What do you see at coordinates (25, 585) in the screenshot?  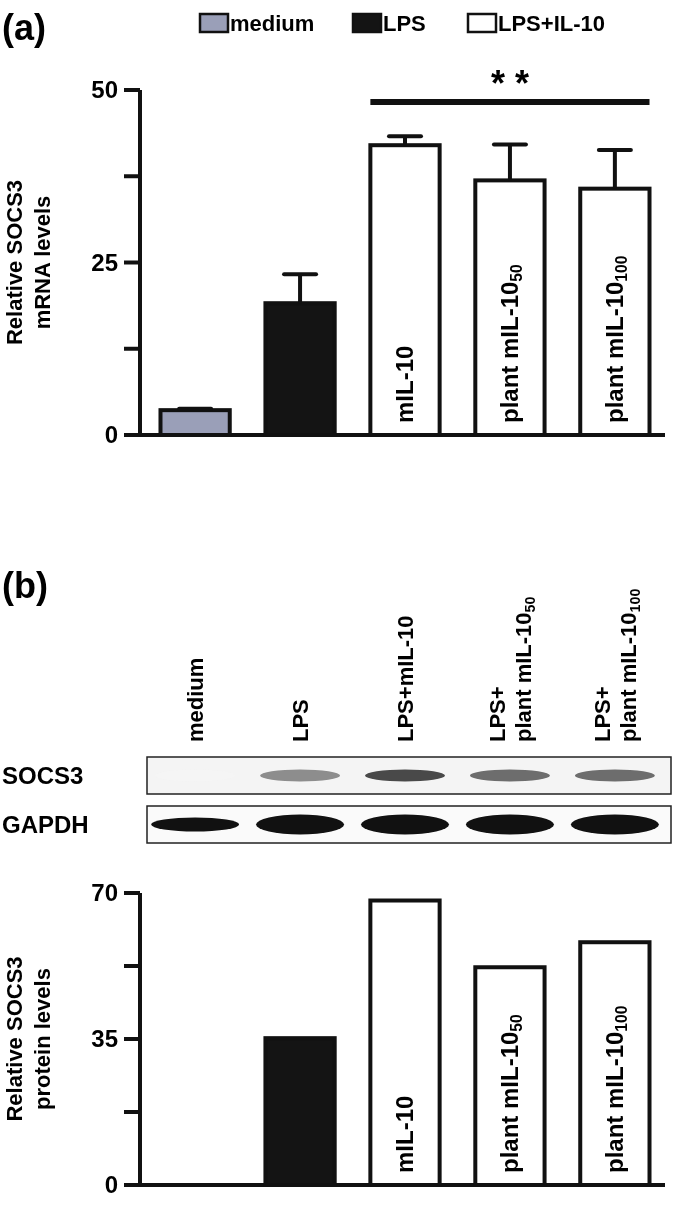 I see `chart-title: (b)` at bounding box center [25, 585].